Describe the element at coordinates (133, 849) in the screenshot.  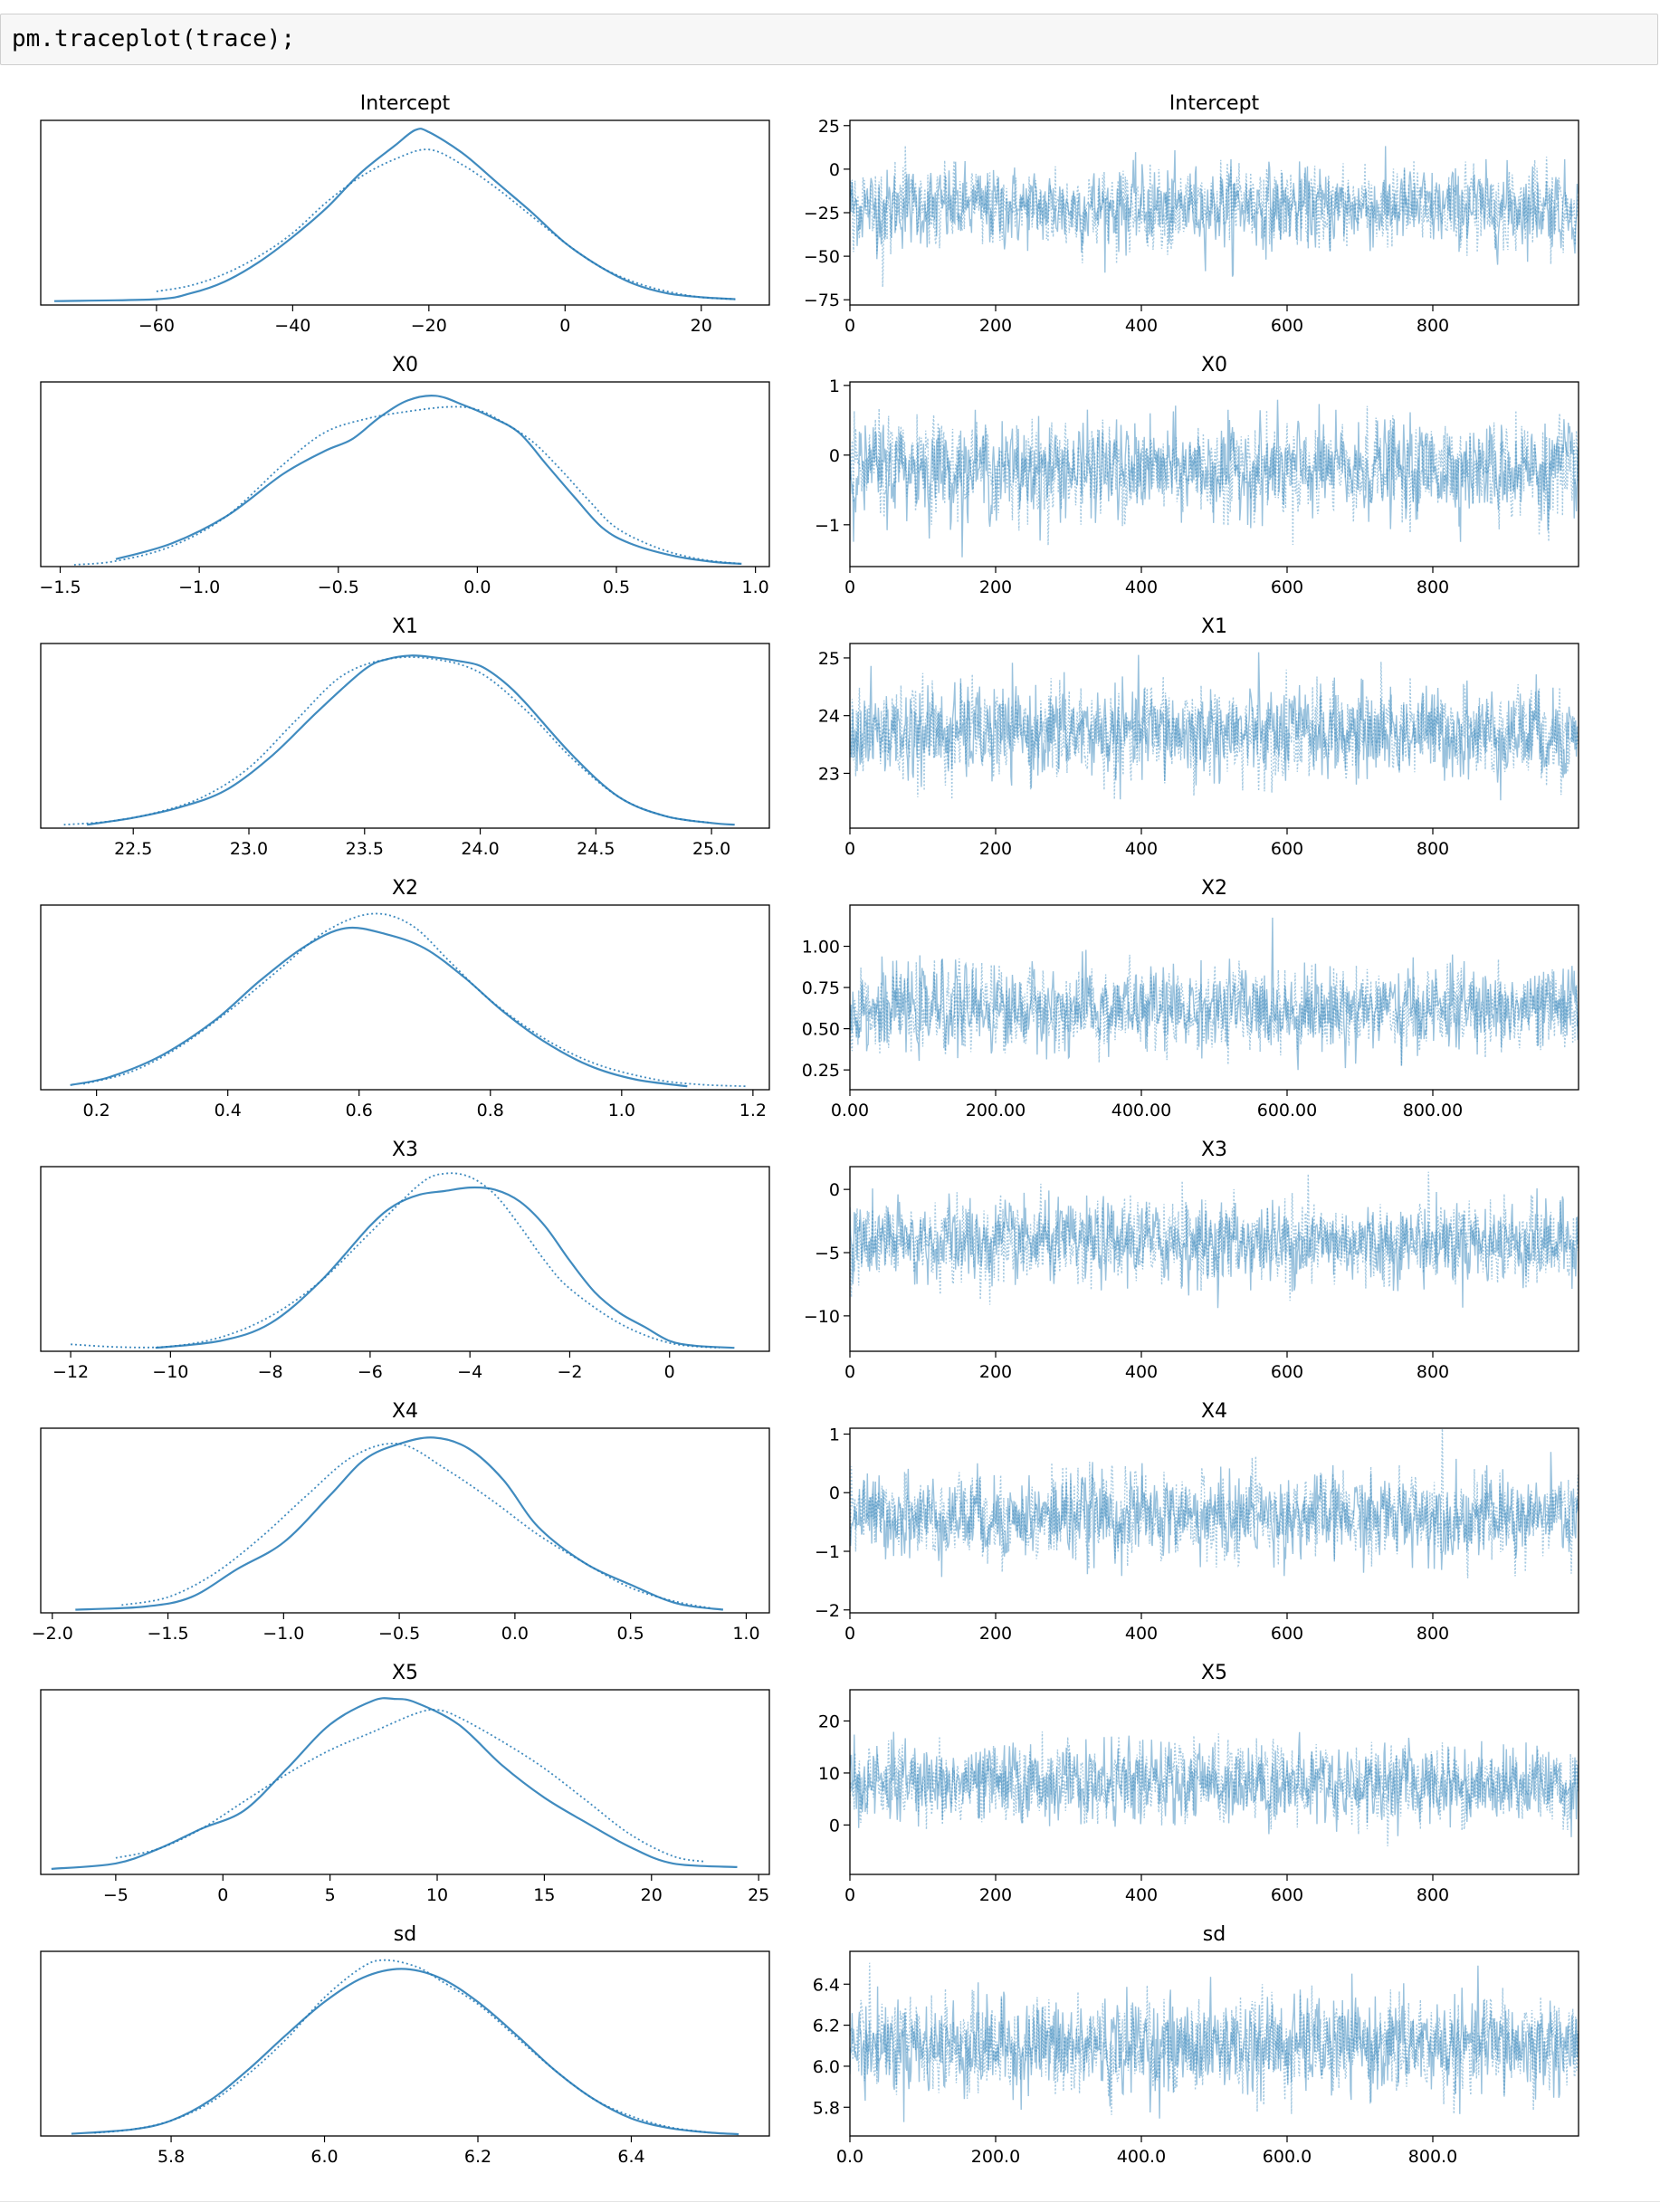
I see `x-tick-label: 22.5` at that location.